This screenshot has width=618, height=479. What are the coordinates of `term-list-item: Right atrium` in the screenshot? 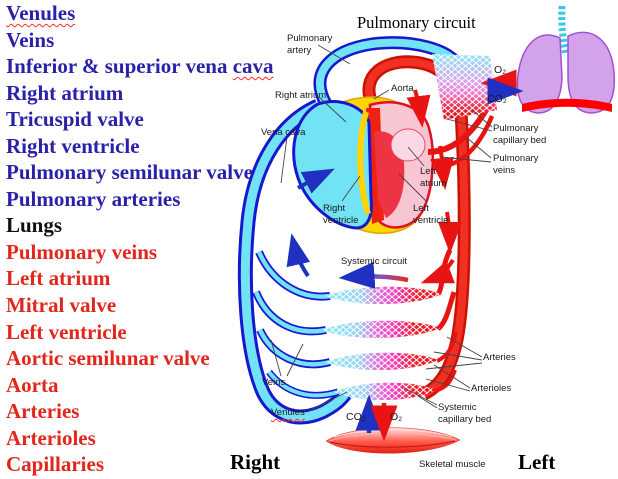 It's located at (65, 92).